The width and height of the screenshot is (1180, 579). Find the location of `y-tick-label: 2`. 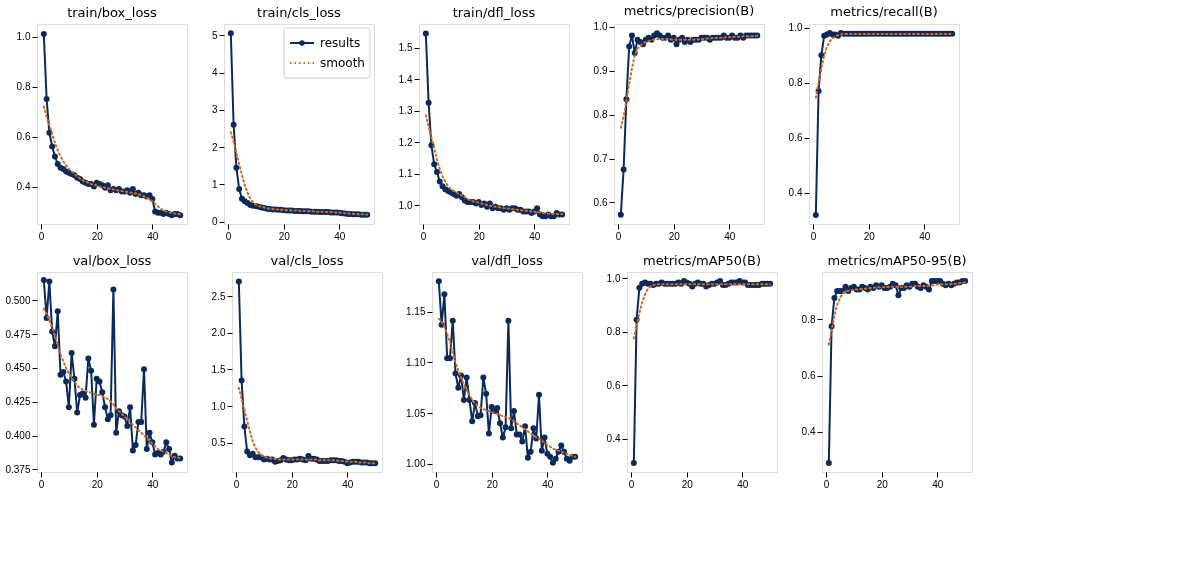

y-tick-label: 2 is located at coordinates (214, 147).